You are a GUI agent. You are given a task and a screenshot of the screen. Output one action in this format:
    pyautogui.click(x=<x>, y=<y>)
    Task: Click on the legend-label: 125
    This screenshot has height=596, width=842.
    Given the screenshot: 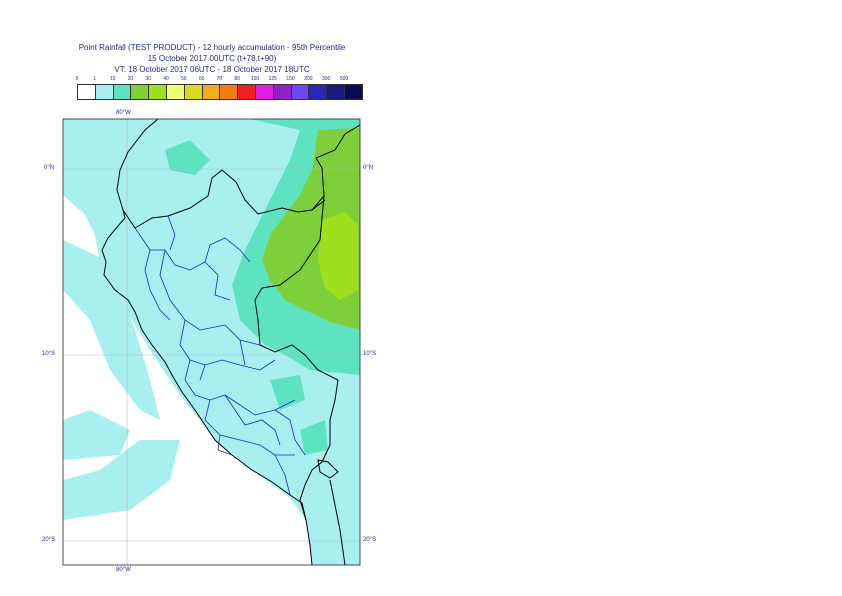 What is the action you would take?
    pyautogui.click(x=272, y=79)
    